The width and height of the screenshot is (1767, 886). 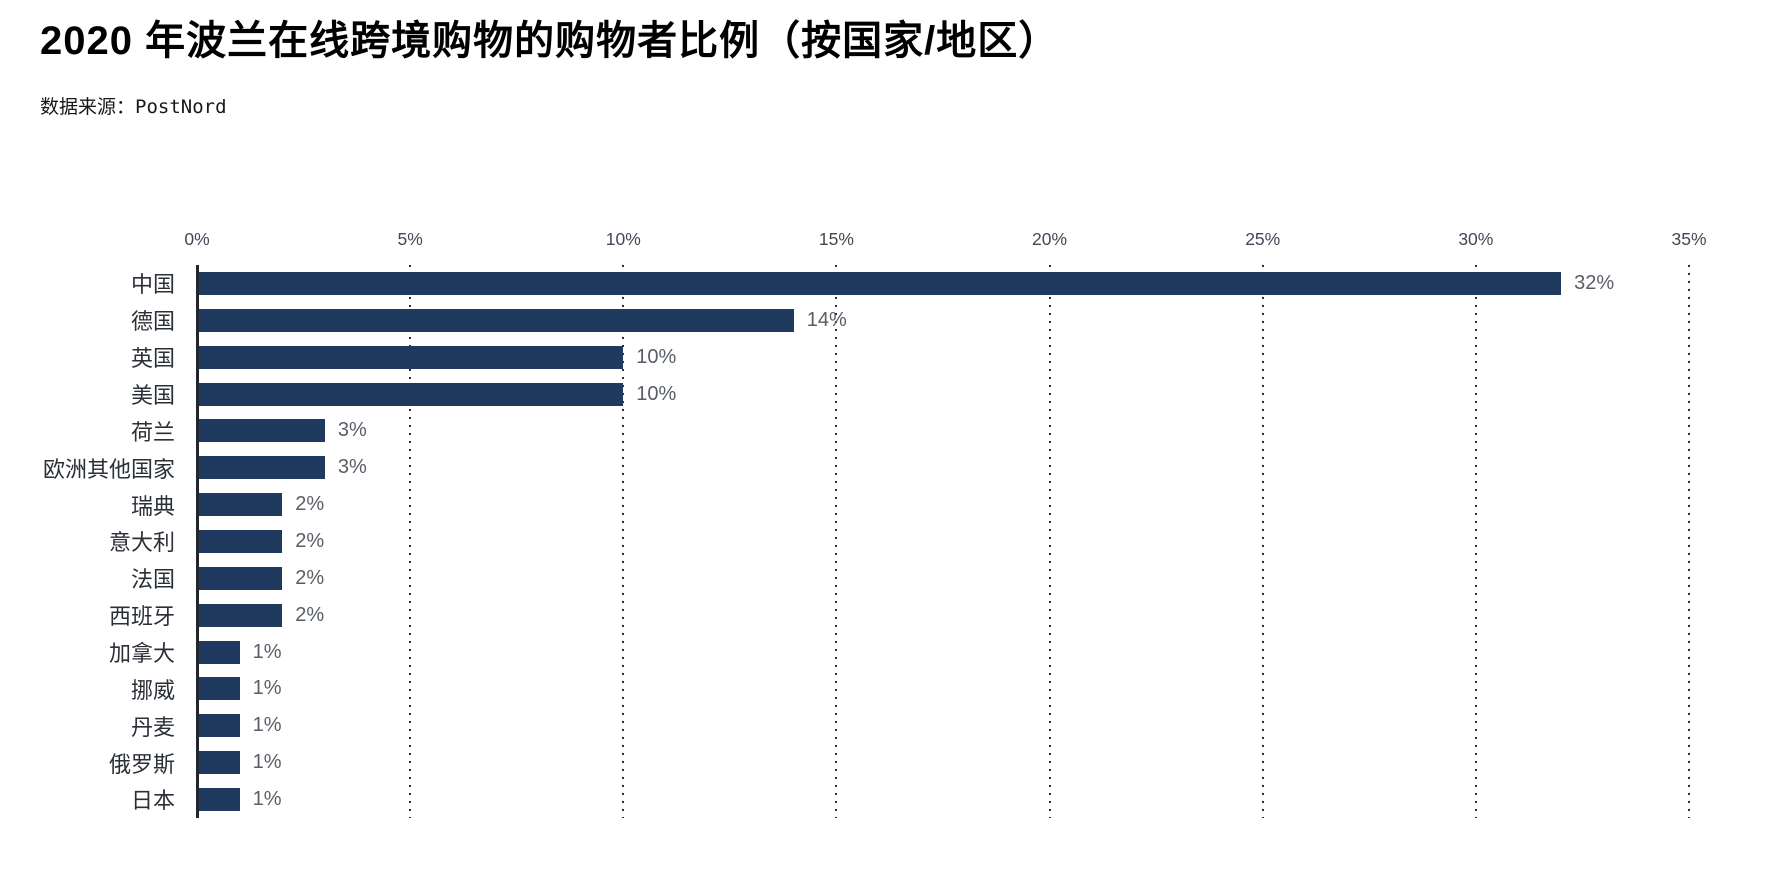 I want to click on data-source: 数据来源：PostNord, so click(x=133, y=105).